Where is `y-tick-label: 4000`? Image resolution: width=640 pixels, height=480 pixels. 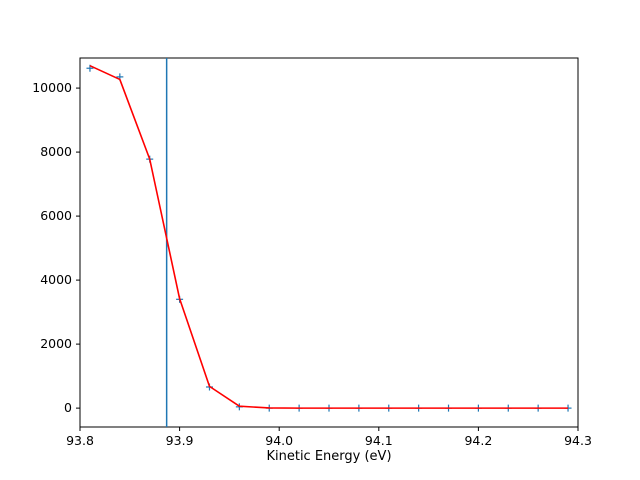 y-tick-label: 4000 is located at coordinates (56, 279).